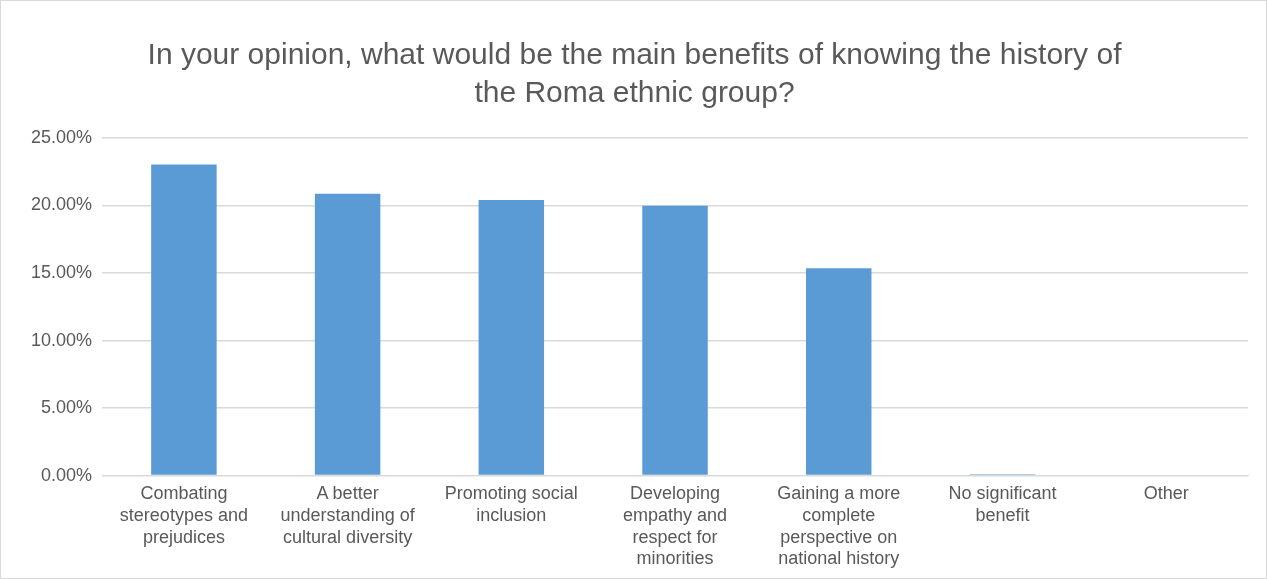 Image resolution: width=1267 pixels, height=579 pixels. What do you see at coordinates (675, 526) in the screenshot?
I see `x-tick-label: Developing empathy and respect for minorities` at bounding box center [675, 526].